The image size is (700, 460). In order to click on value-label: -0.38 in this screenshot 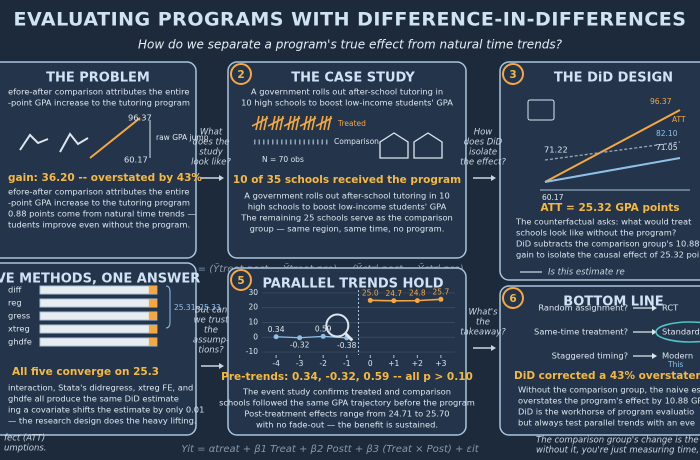, I will do `click(347, 345)`.